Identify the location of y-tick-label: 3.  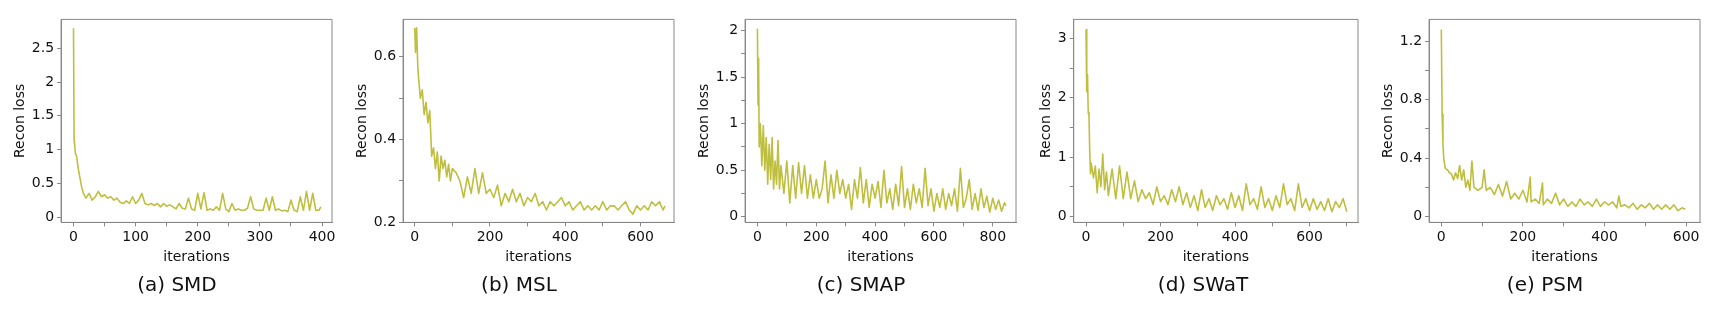
(1062, 37).